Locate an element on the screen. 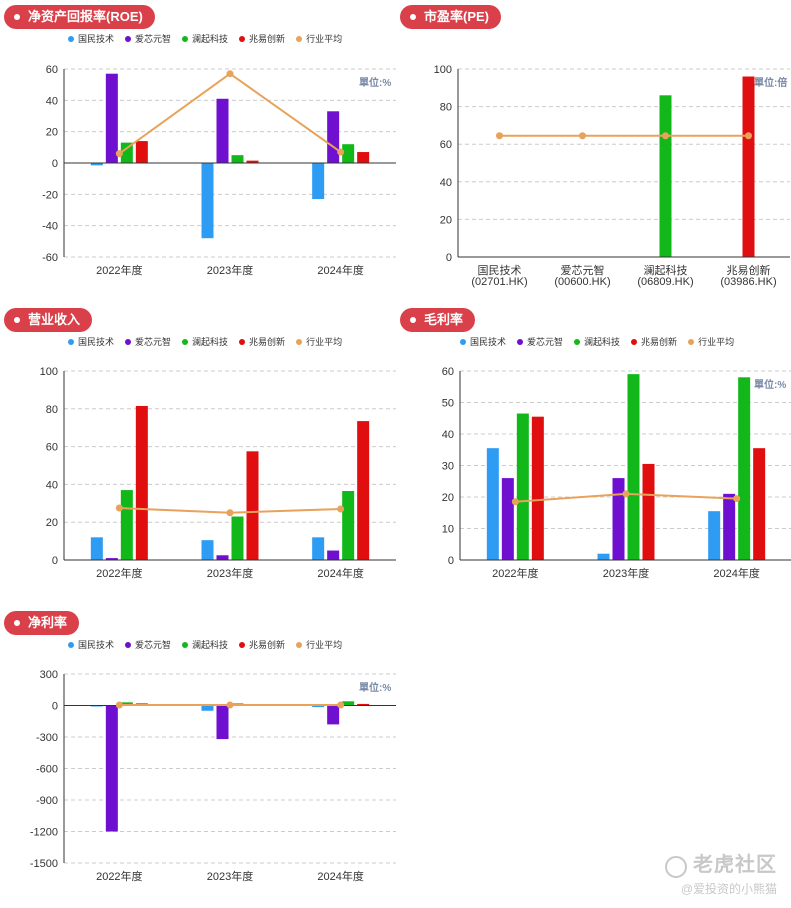 The height and width of the screenshot is (908, 791). x-tick-label-line: 2024年度 is located at coordinates (340, 573).